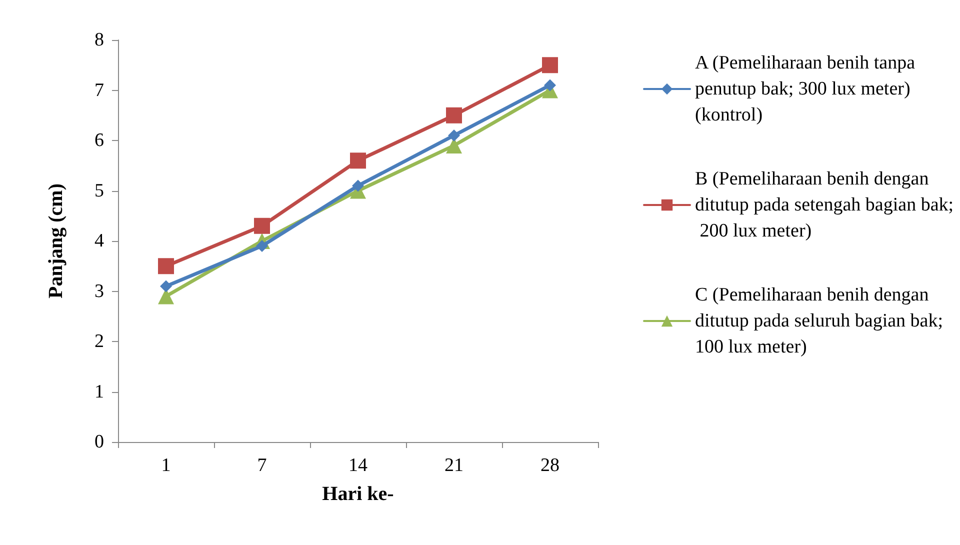  Describe the element at coordinates (262, 465) in the screenshot. I see `x-tick-label: 7` at that location.